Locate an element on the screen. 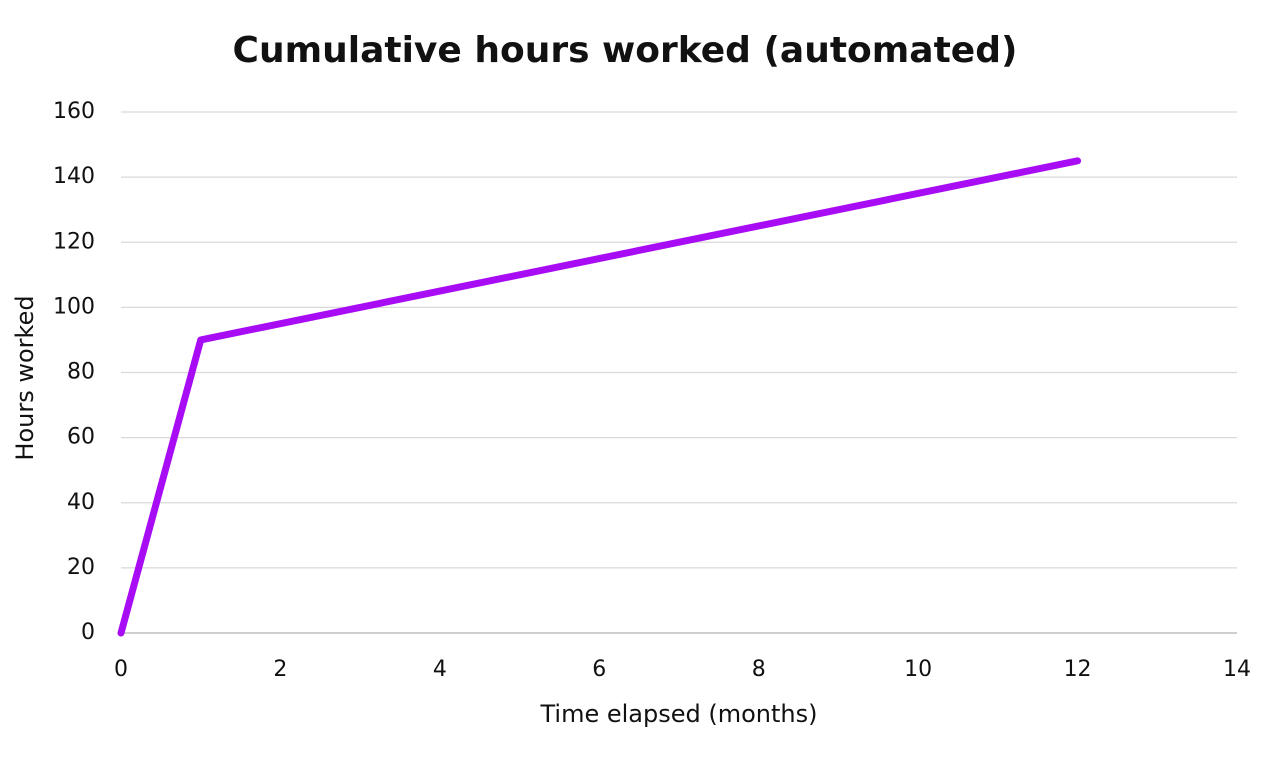 The image size is (1280, 768). y-tick-label: 60 is located at coordinates (81, 437).